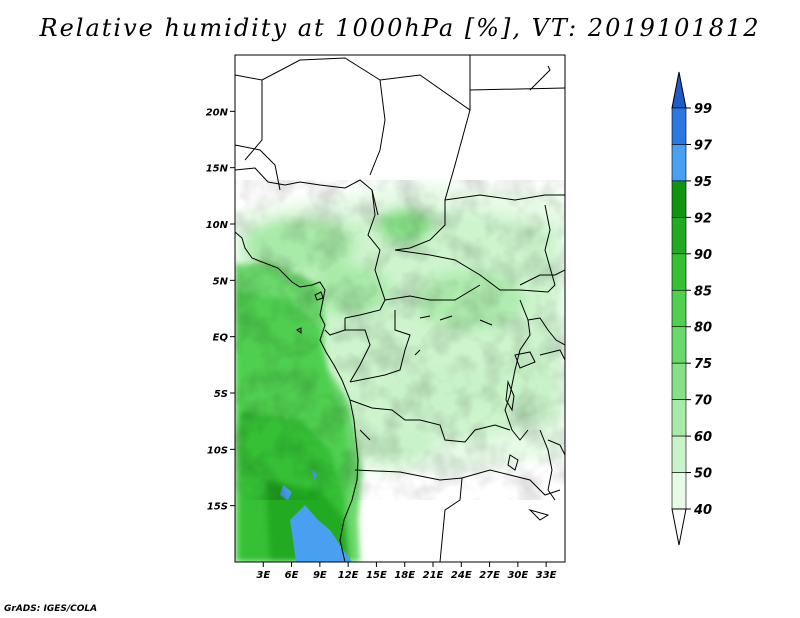 This screenshot has width=800, height=618. I want to click on colorbar-label: 85, so click(703, 291).